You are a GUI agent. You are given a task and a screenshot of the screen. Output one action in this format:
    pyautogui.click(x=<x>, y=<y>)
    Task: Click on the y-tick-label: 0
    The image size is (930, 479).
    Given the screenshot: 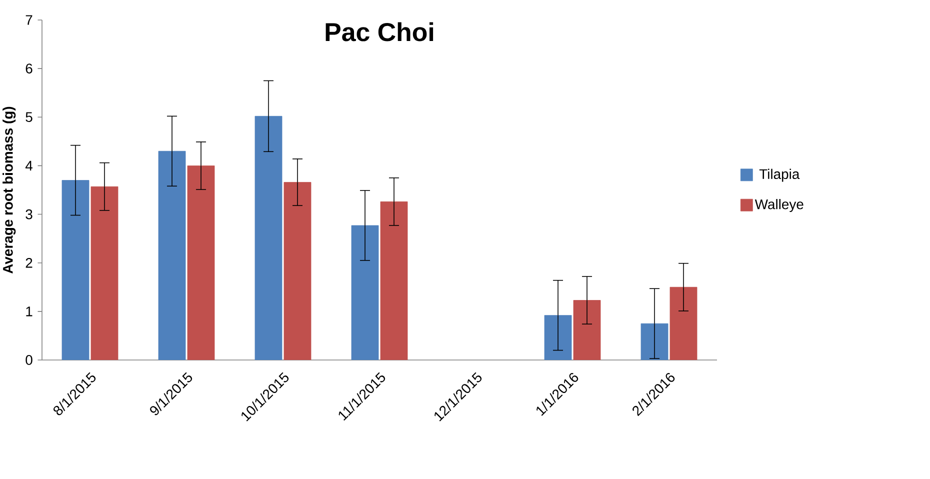 What is the action you would take?
    pyautogui.click(x=29, y=360)
    